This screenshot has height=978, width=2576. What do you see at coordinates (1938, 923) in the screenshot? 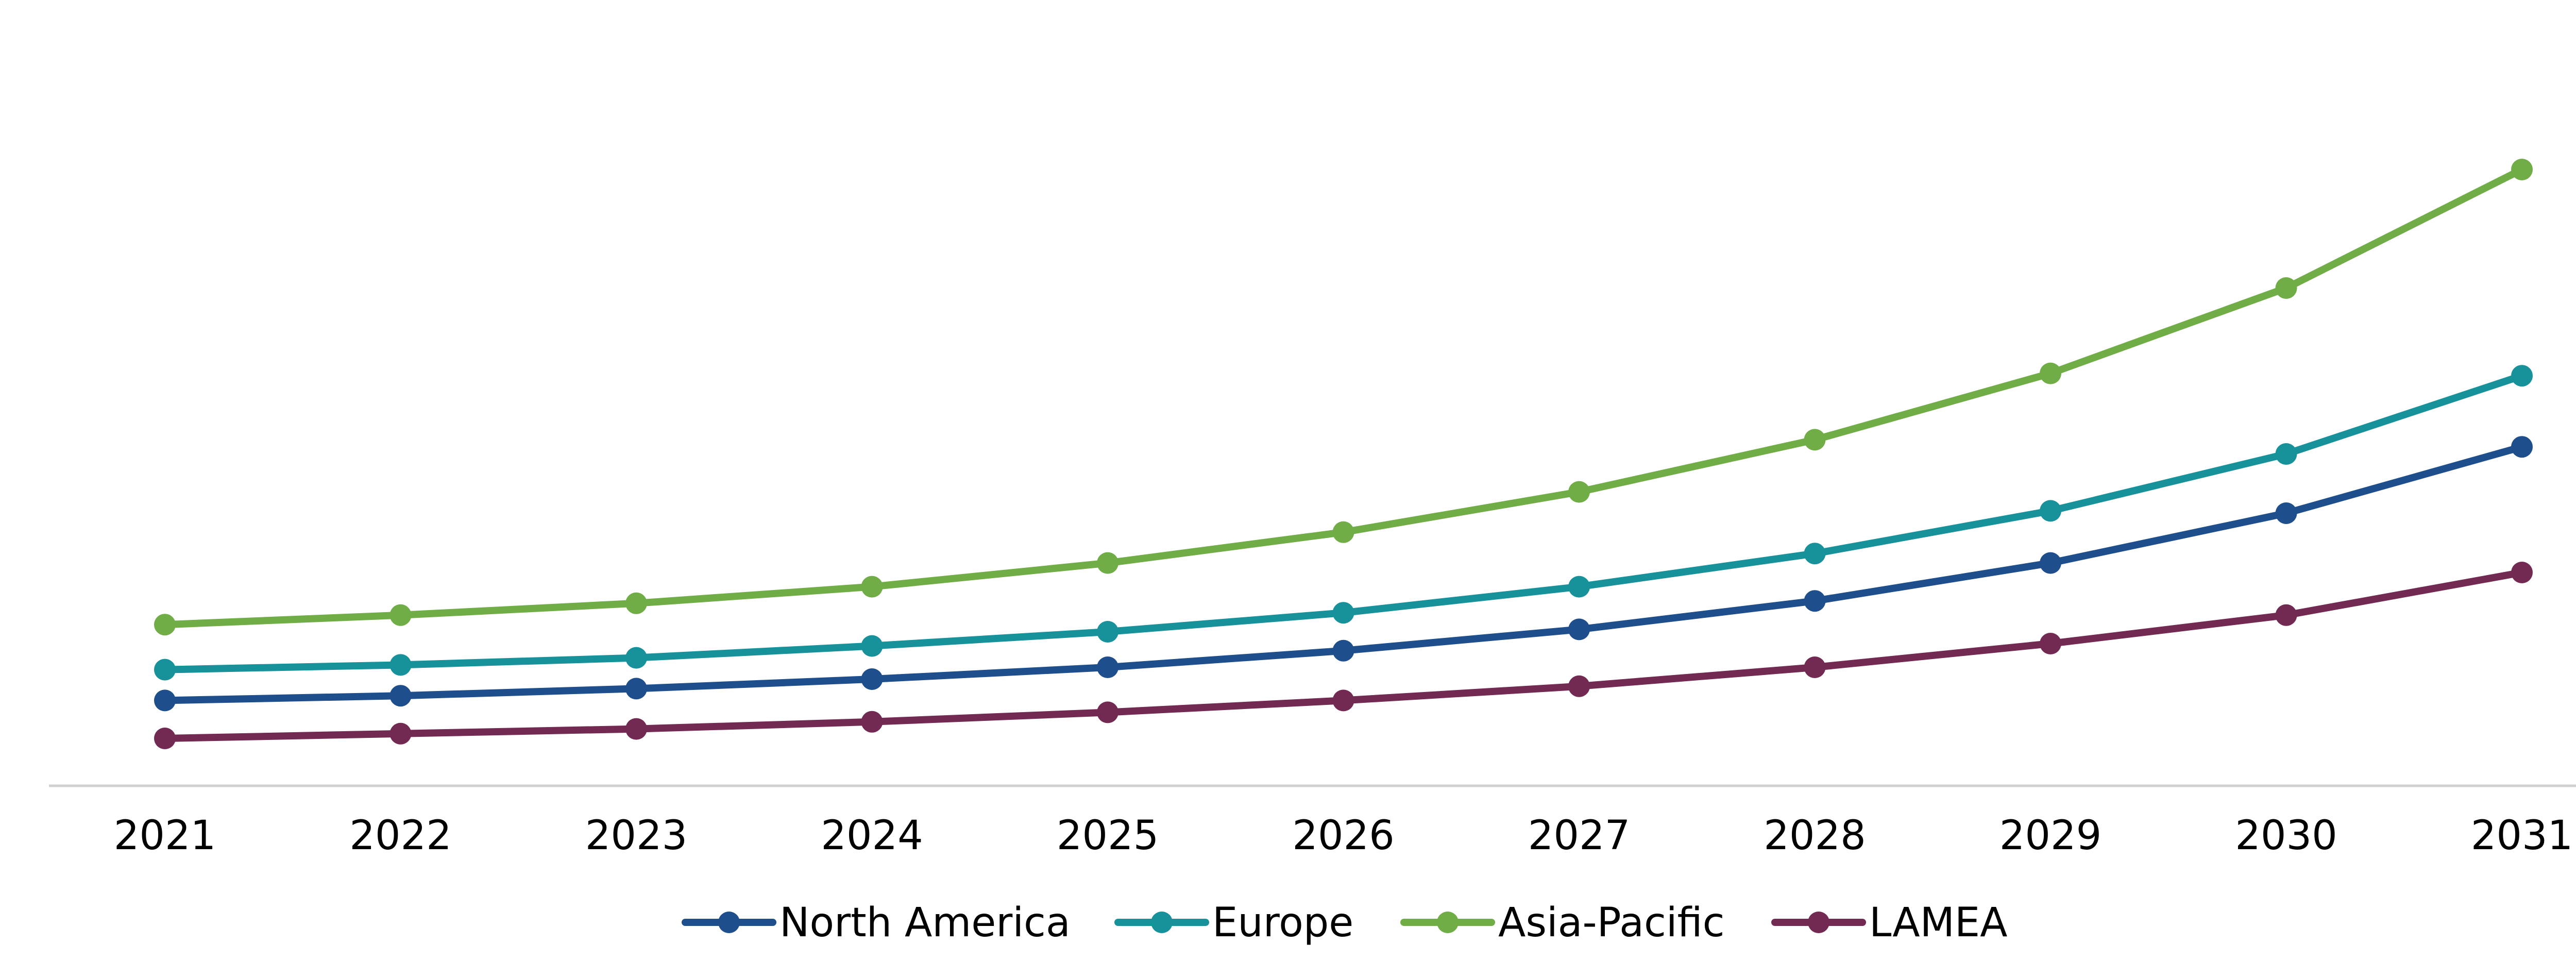
I see `legend-label: LAMEA` at bounding box center [1938, 923].